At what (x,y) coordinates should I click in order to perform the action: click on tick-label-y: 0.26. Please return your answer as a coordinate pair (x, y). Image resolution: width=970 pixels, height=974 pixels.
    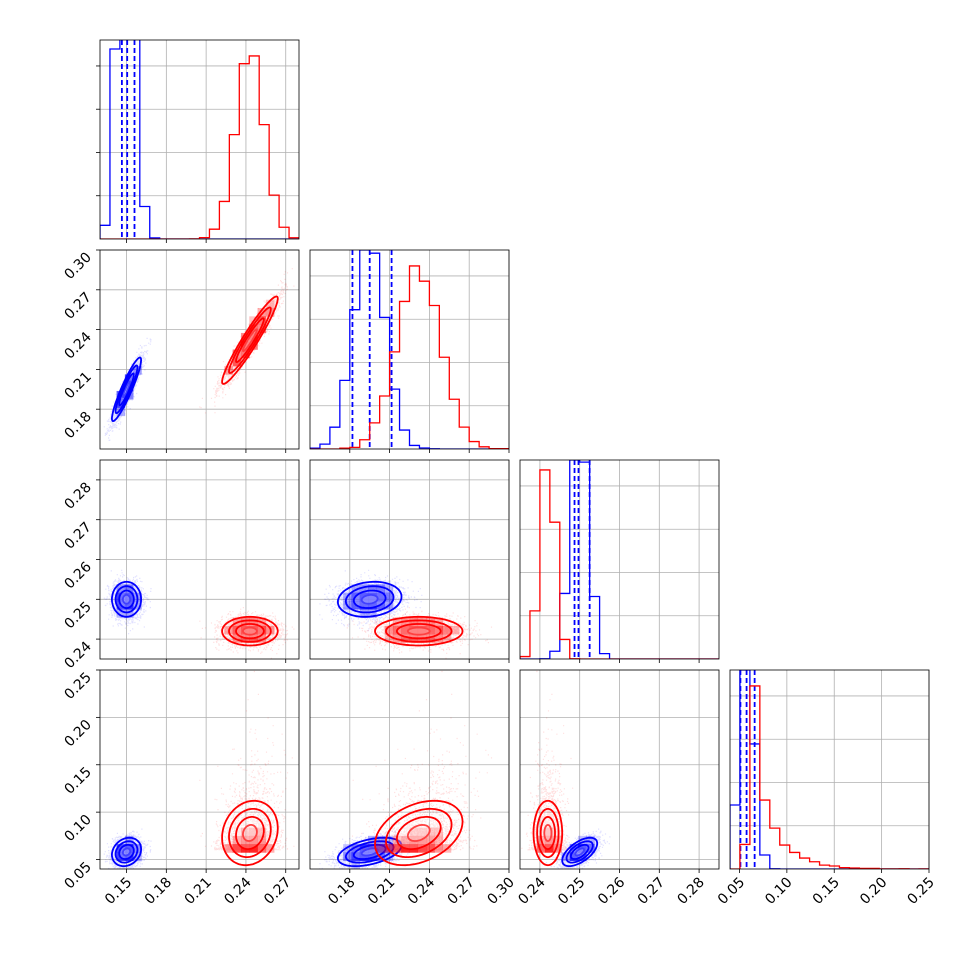
    Looking at the image, I should click on (77, 575).